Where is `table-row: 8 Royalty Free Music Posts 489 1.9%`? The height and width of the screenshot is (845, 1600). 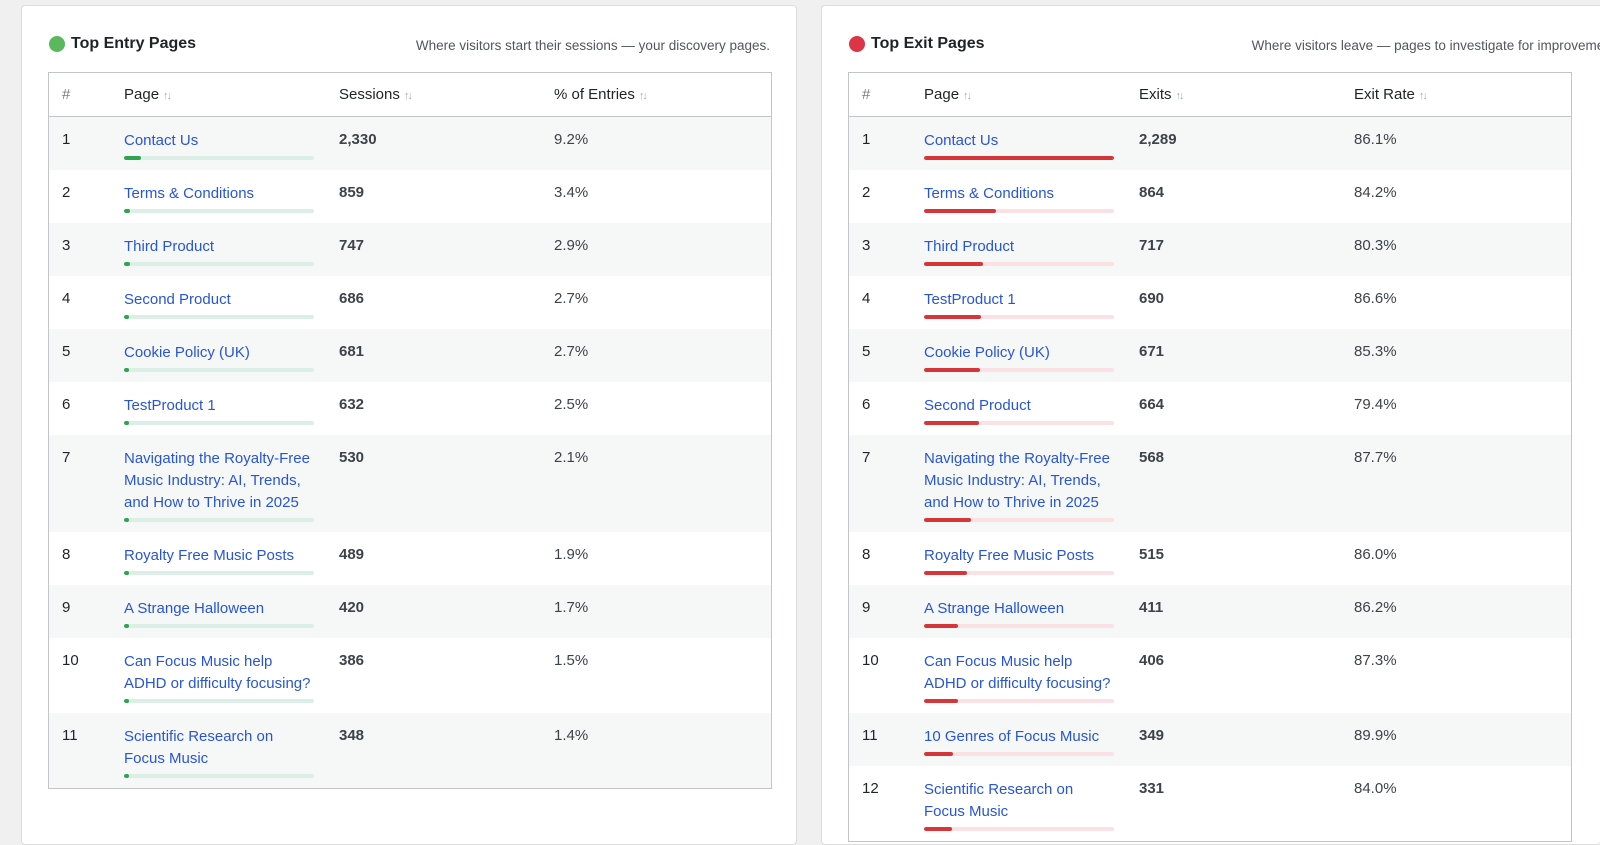
table-row: 8 Royalty Free Music Posts 489 1.9% is located at coordinates (410, 558).